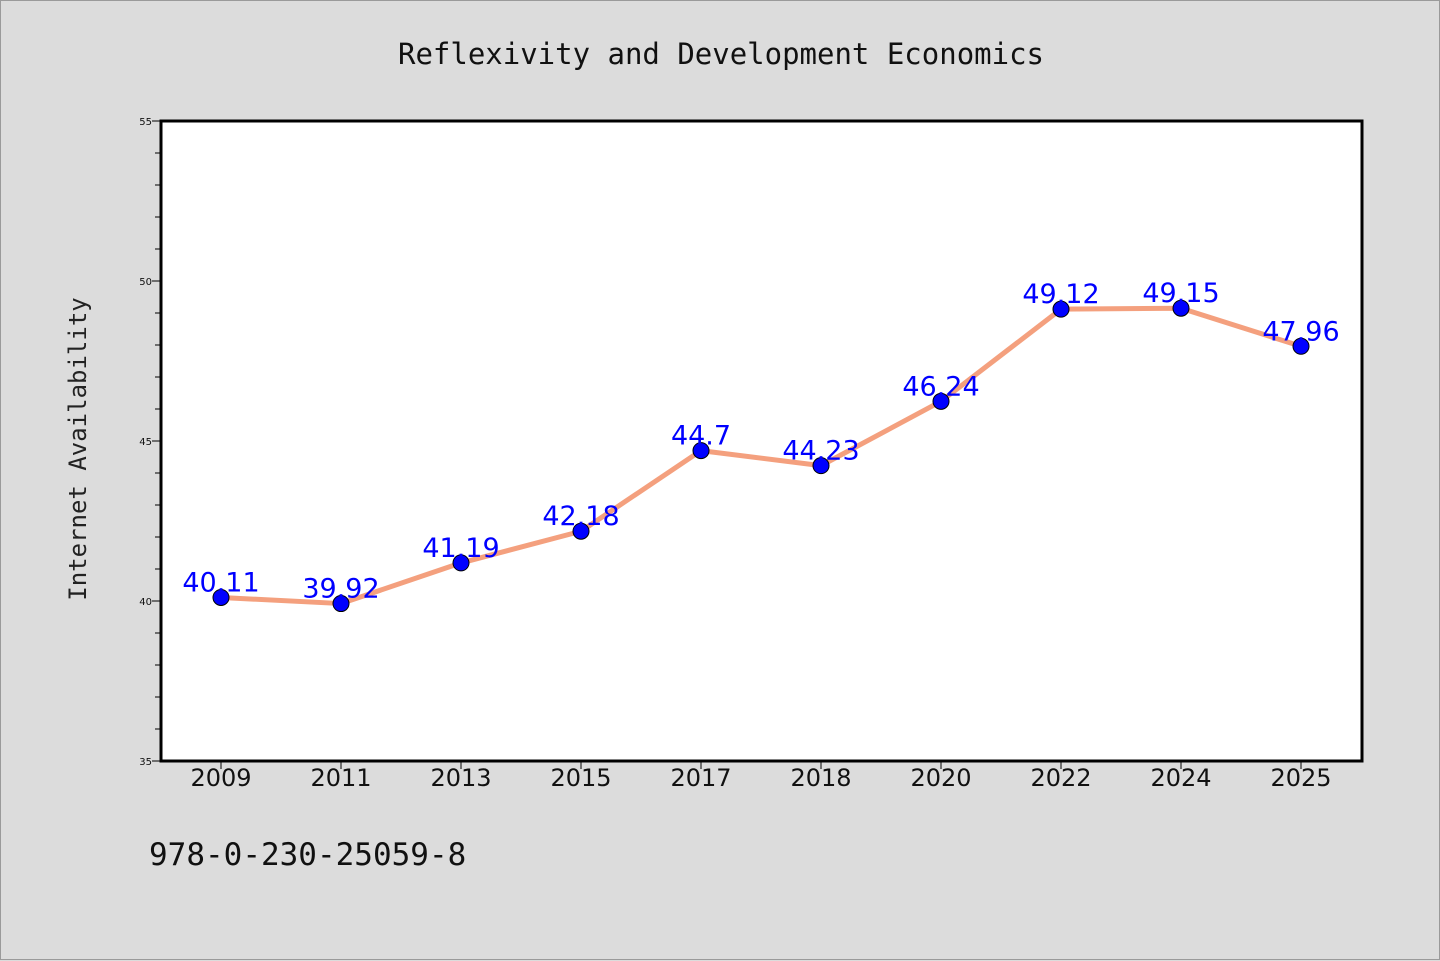  What do you see at coordinates (340, 589) in the screenshot?
I see `data-label: 39.92` at bounding box center [340, 589].